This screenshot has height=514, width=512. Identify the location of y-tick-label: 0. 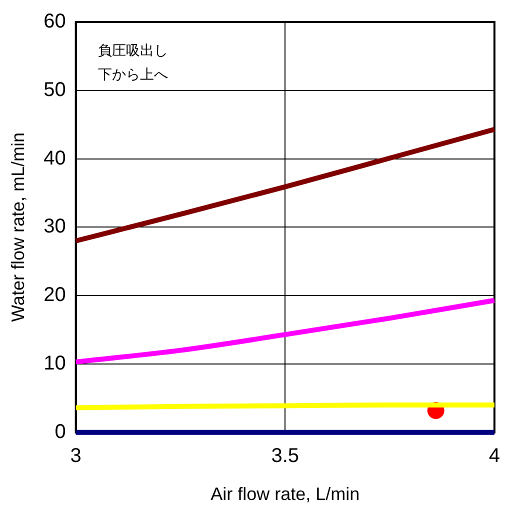
(60, 431).